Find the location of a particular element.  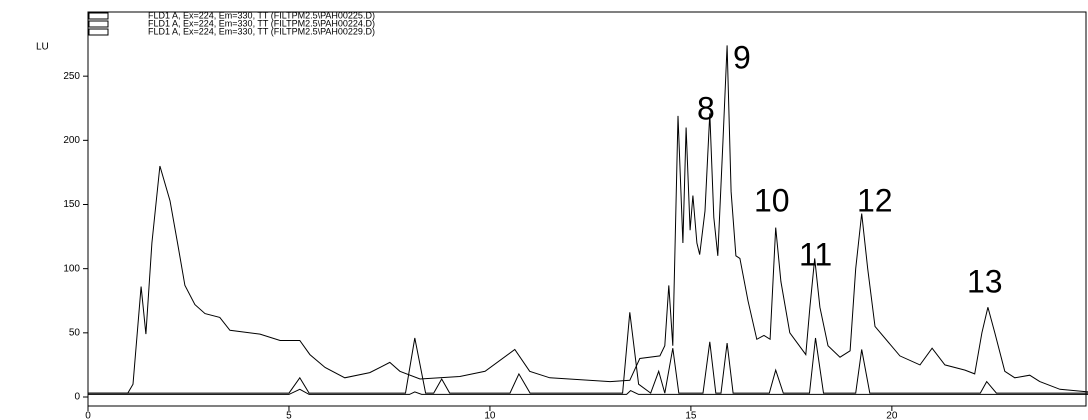

y-tick-label: 200 is located at coordinates (71, 140).